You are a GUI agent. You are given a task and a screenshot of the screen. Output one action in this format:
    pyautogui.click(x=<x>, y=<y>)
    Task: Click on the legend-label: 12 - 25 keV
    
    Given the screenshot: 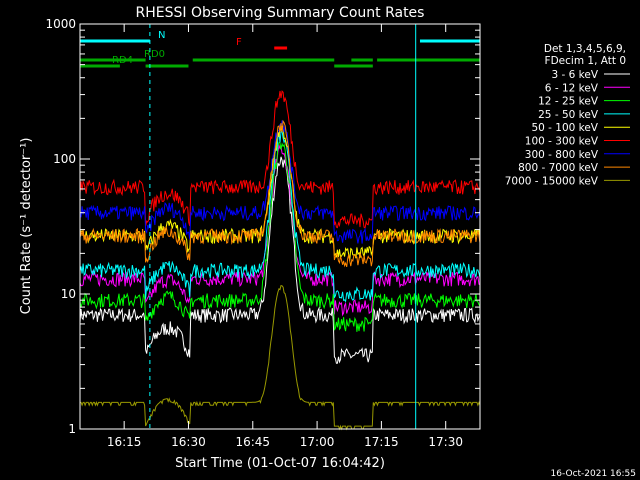 What is the action you would take?
    pyautogui.click(x=568, y=102)
    